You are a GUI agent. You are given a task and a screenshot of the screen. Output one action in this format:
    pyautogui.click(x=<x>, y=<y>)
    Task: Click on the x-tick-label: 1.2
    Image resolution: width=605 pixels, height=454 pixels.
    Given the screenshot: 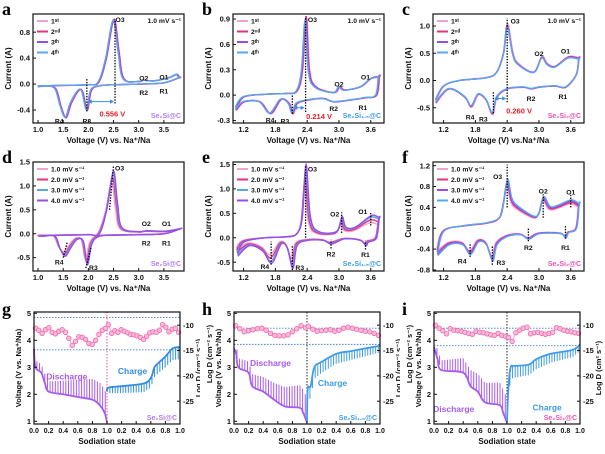 What is the action you would take?
    pyautogui.click(x=443, y=129)
    